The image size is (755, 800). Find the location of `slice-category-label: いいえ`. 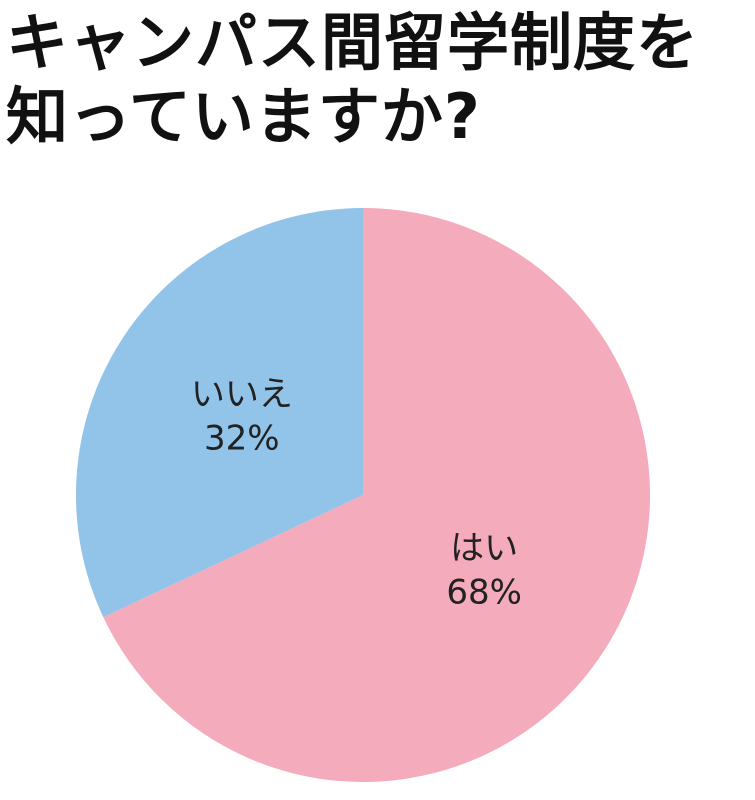

slice-category-label: いいえ is located at coordinates (242, 395).